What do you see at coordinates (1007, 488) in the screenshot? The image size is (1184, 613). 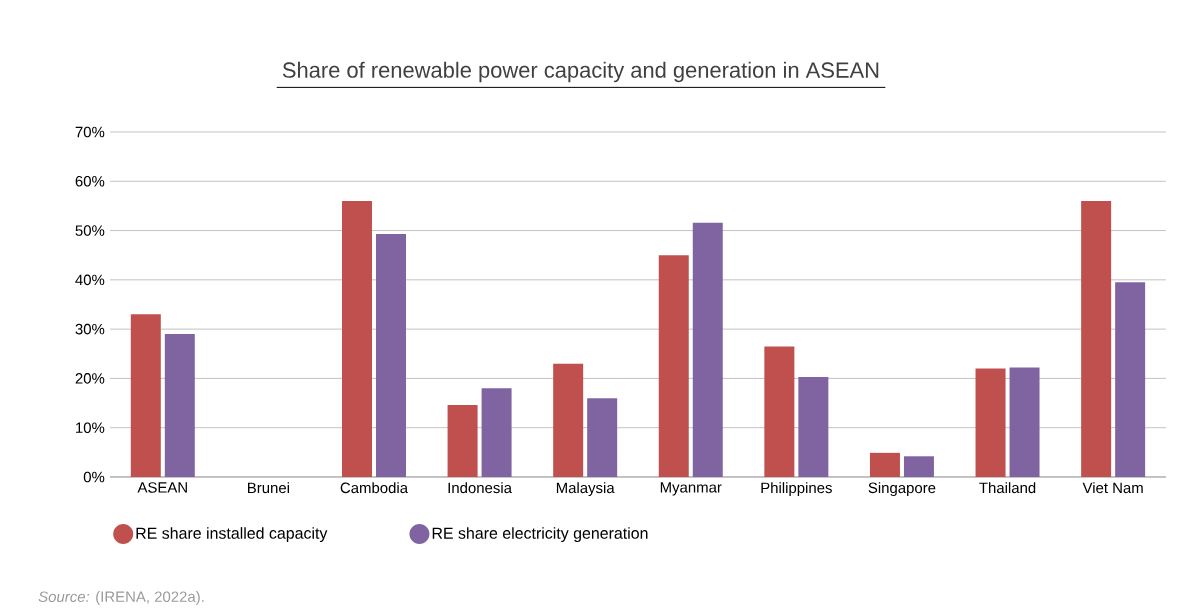 I see `x-tick-label: Thailand` at bounding box center [1007, 488].